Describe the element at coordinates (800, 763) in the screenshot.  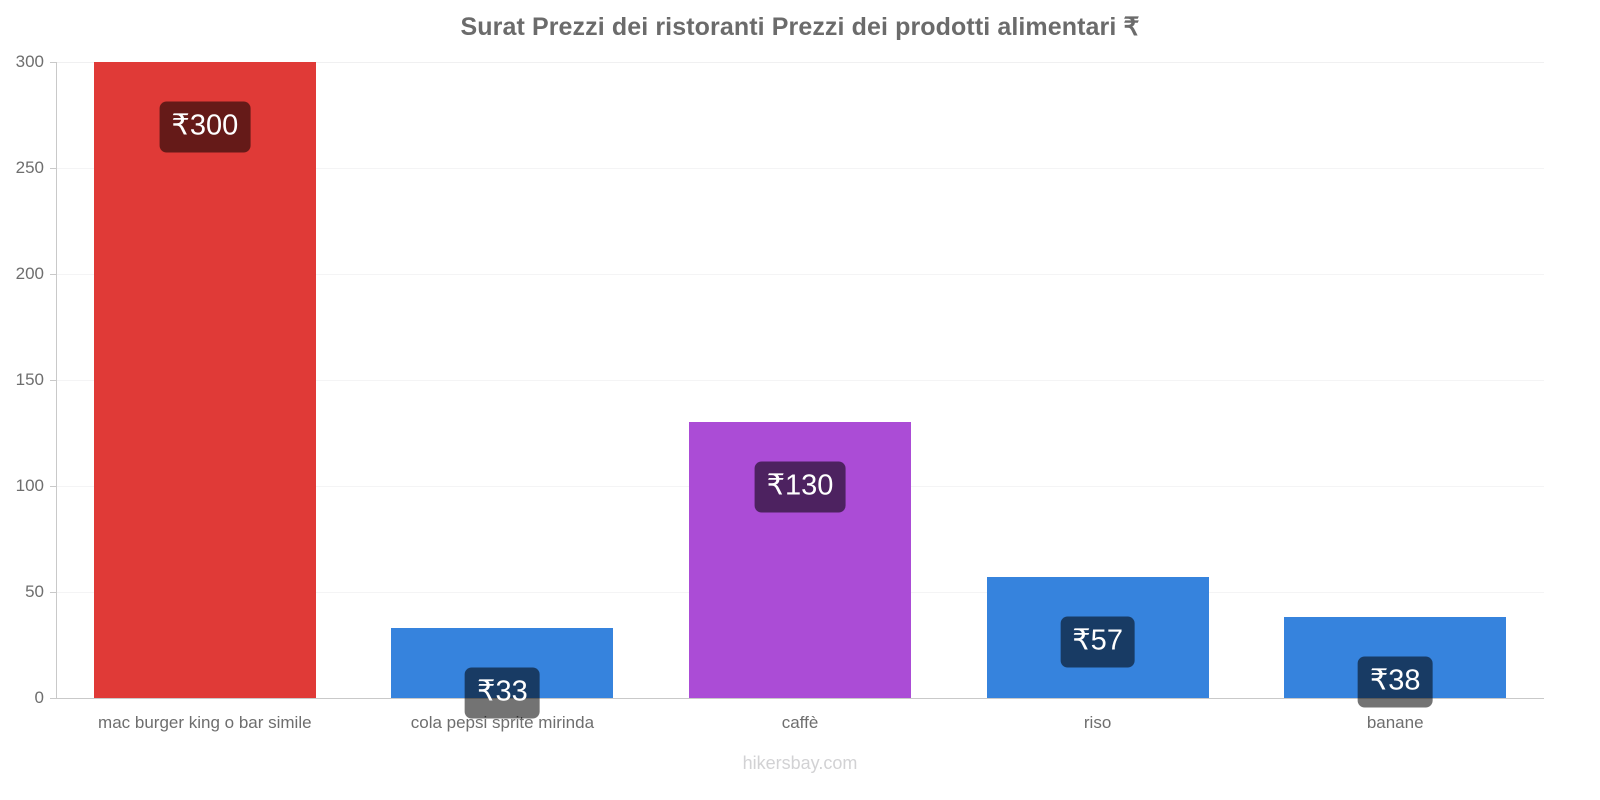
I see `source-watermark: hikersbay.com` at that location.